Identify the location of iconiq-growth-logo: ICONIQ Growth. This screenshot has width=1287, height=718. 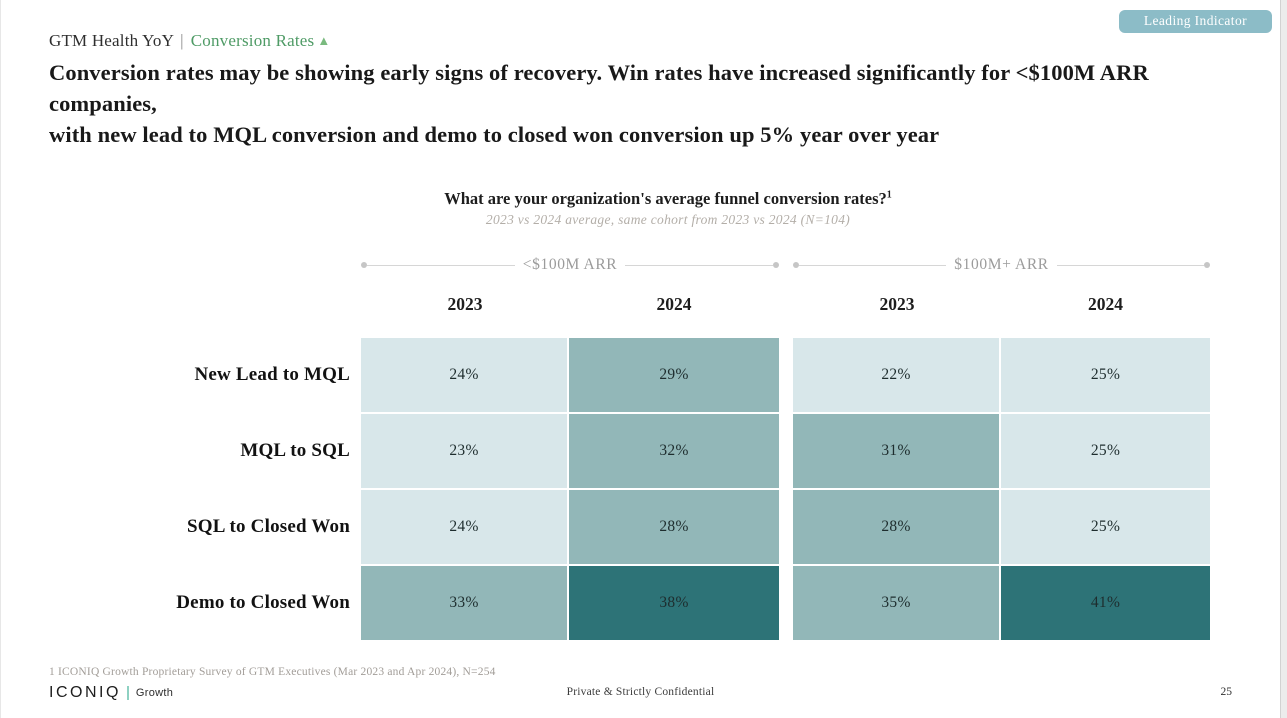
(111, 693).